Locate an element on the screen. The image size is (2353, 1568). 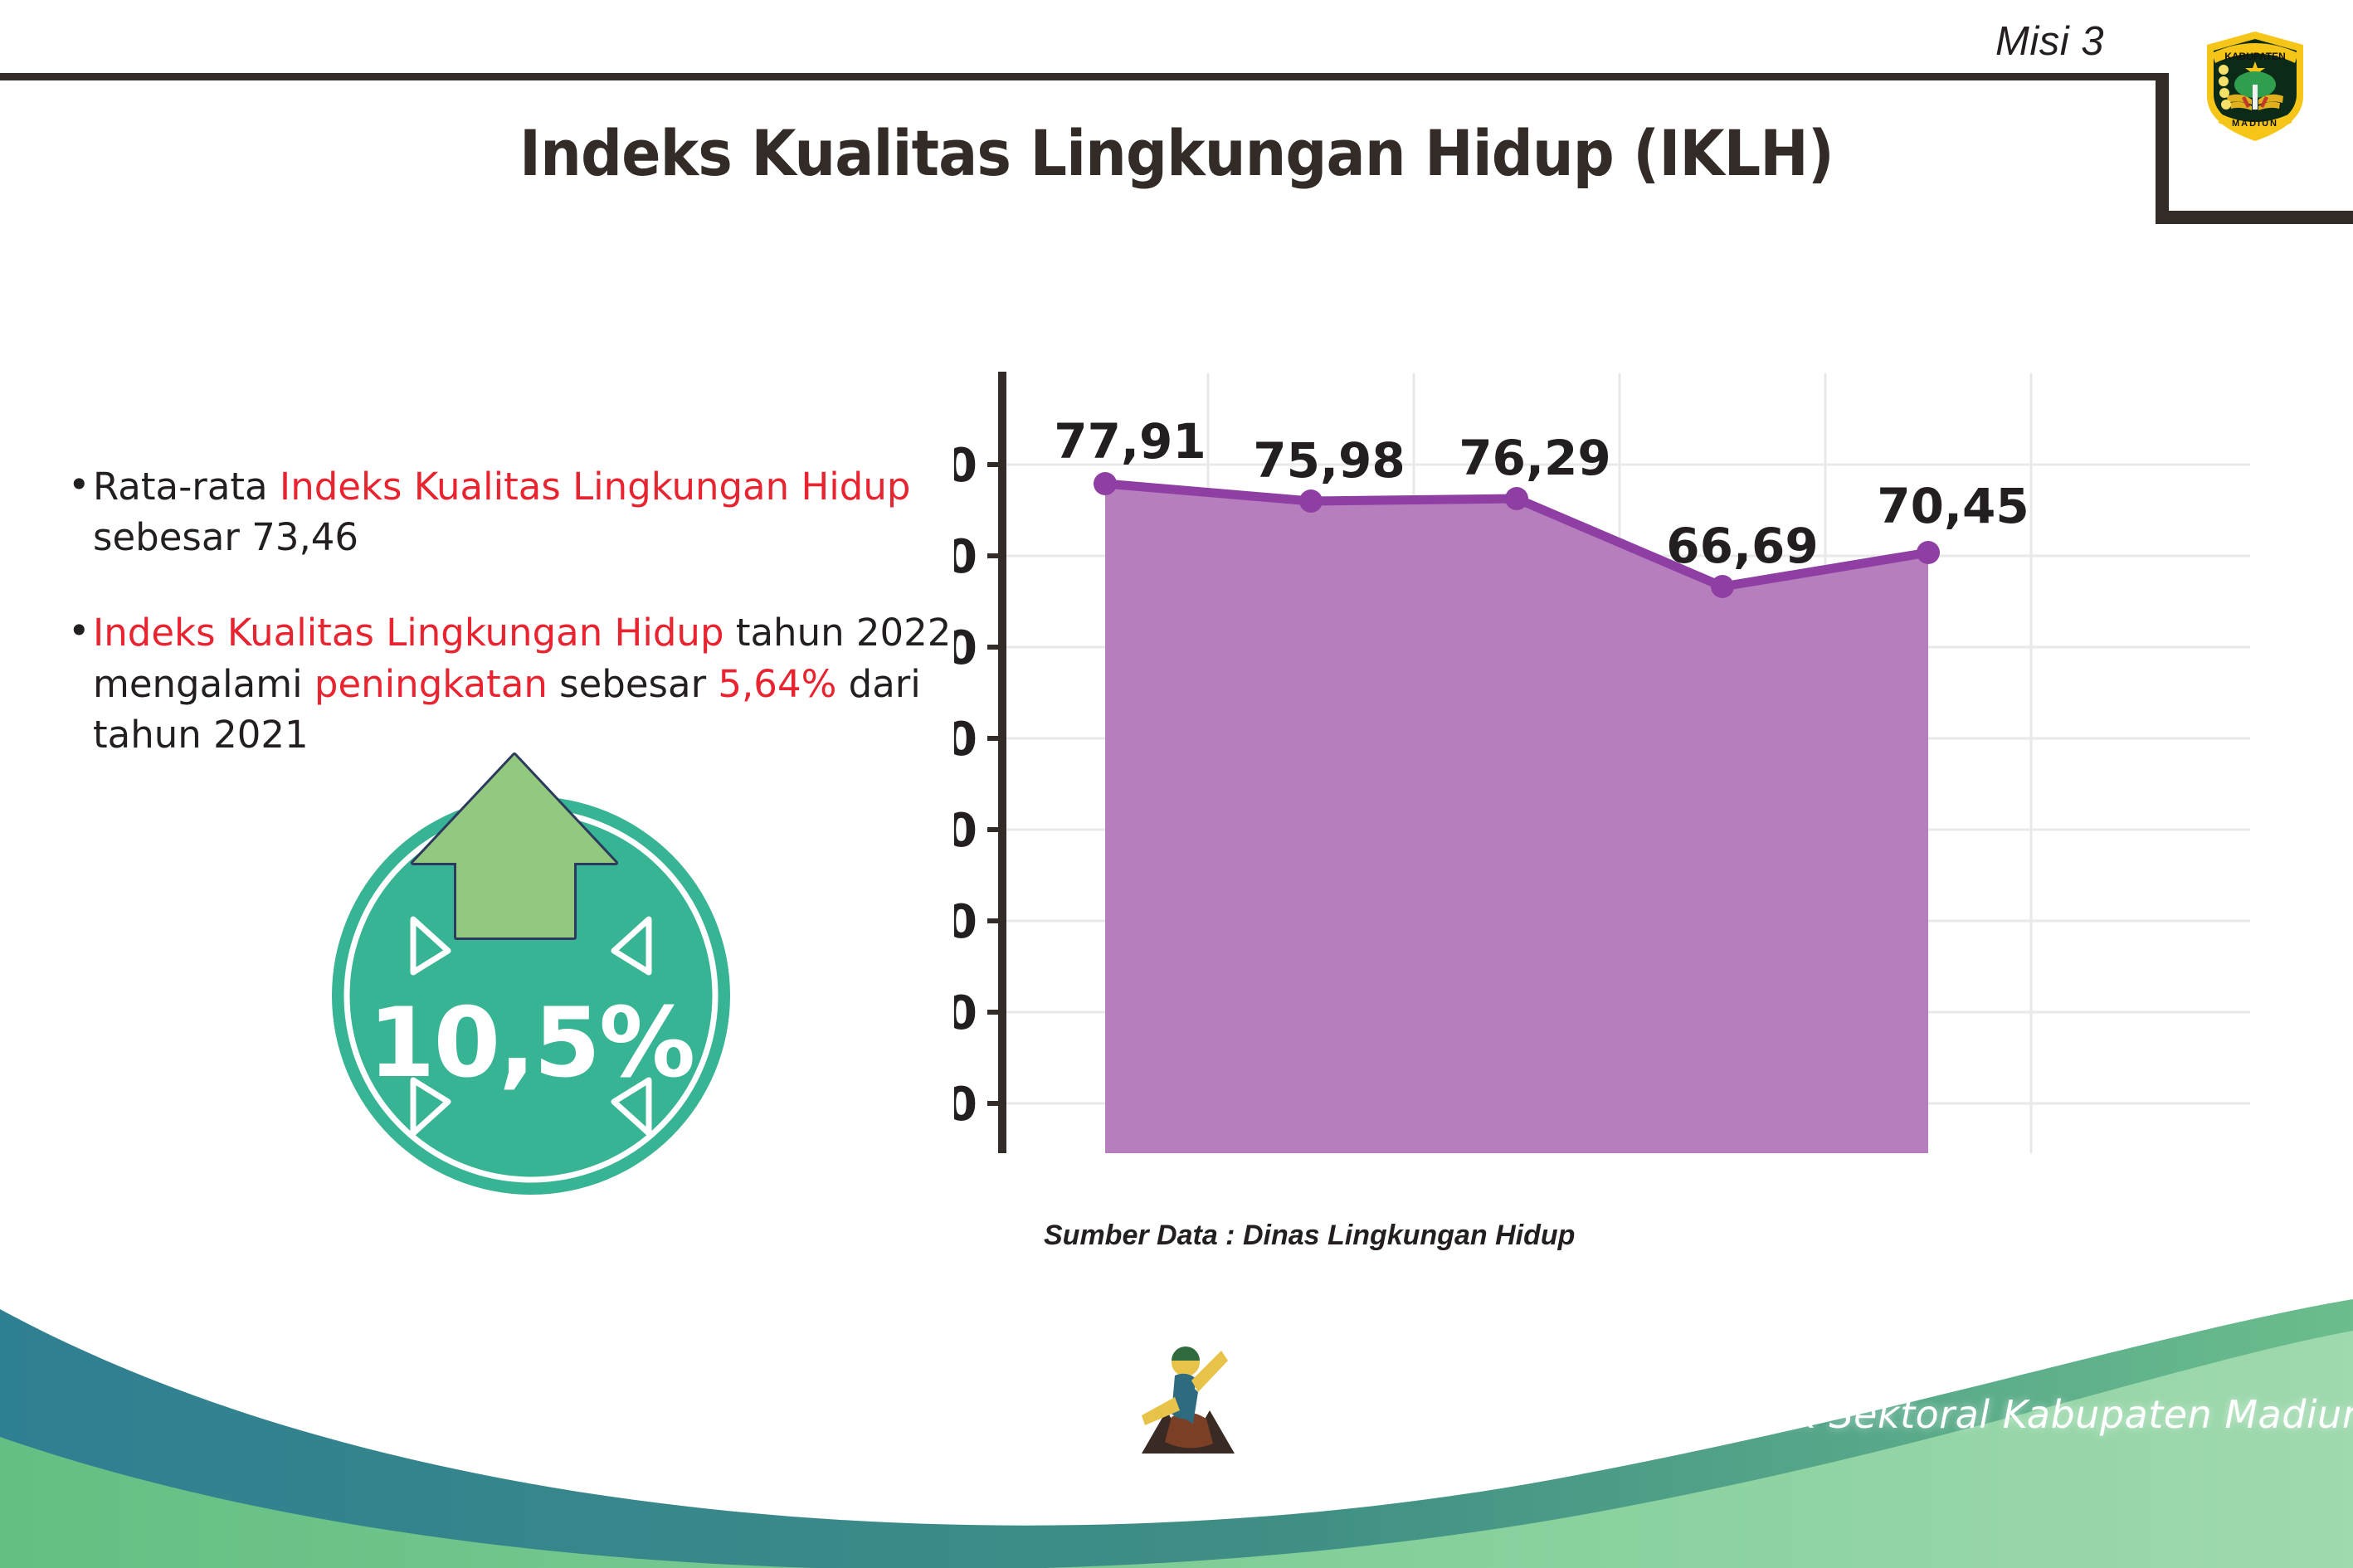
chart-y-tick-labels: 0 10 20 30 40 50 60 70 80 is located at coordinates (965, 785).